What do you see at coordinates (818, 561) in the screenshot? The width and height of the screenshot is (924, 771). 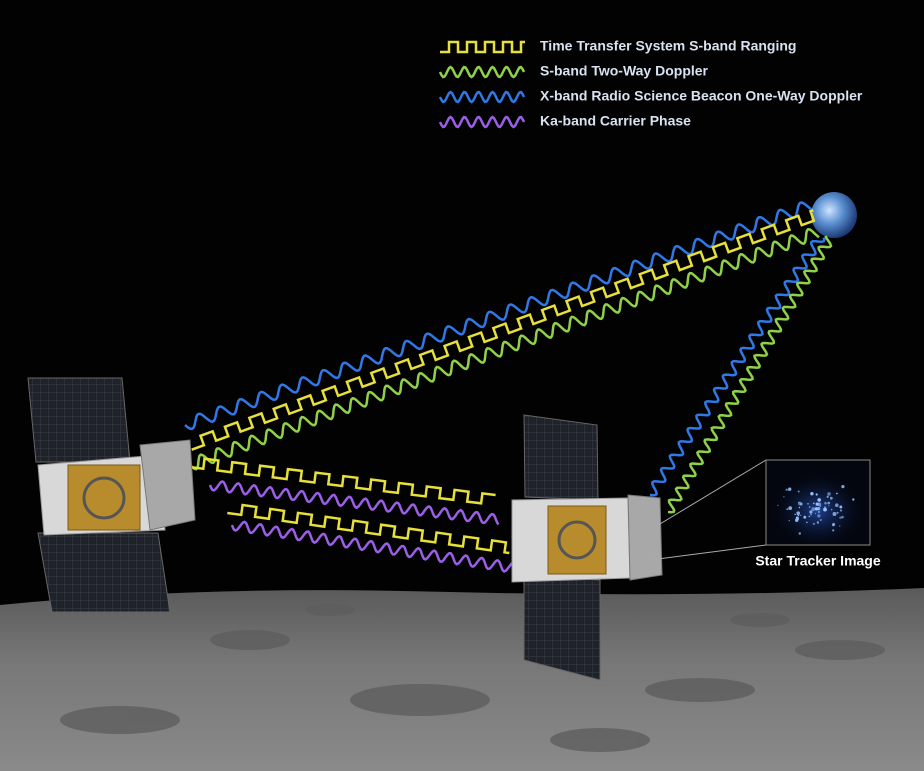 I see `star-tracker-label: Star Tracker Image` at bounding box center [818, 561].